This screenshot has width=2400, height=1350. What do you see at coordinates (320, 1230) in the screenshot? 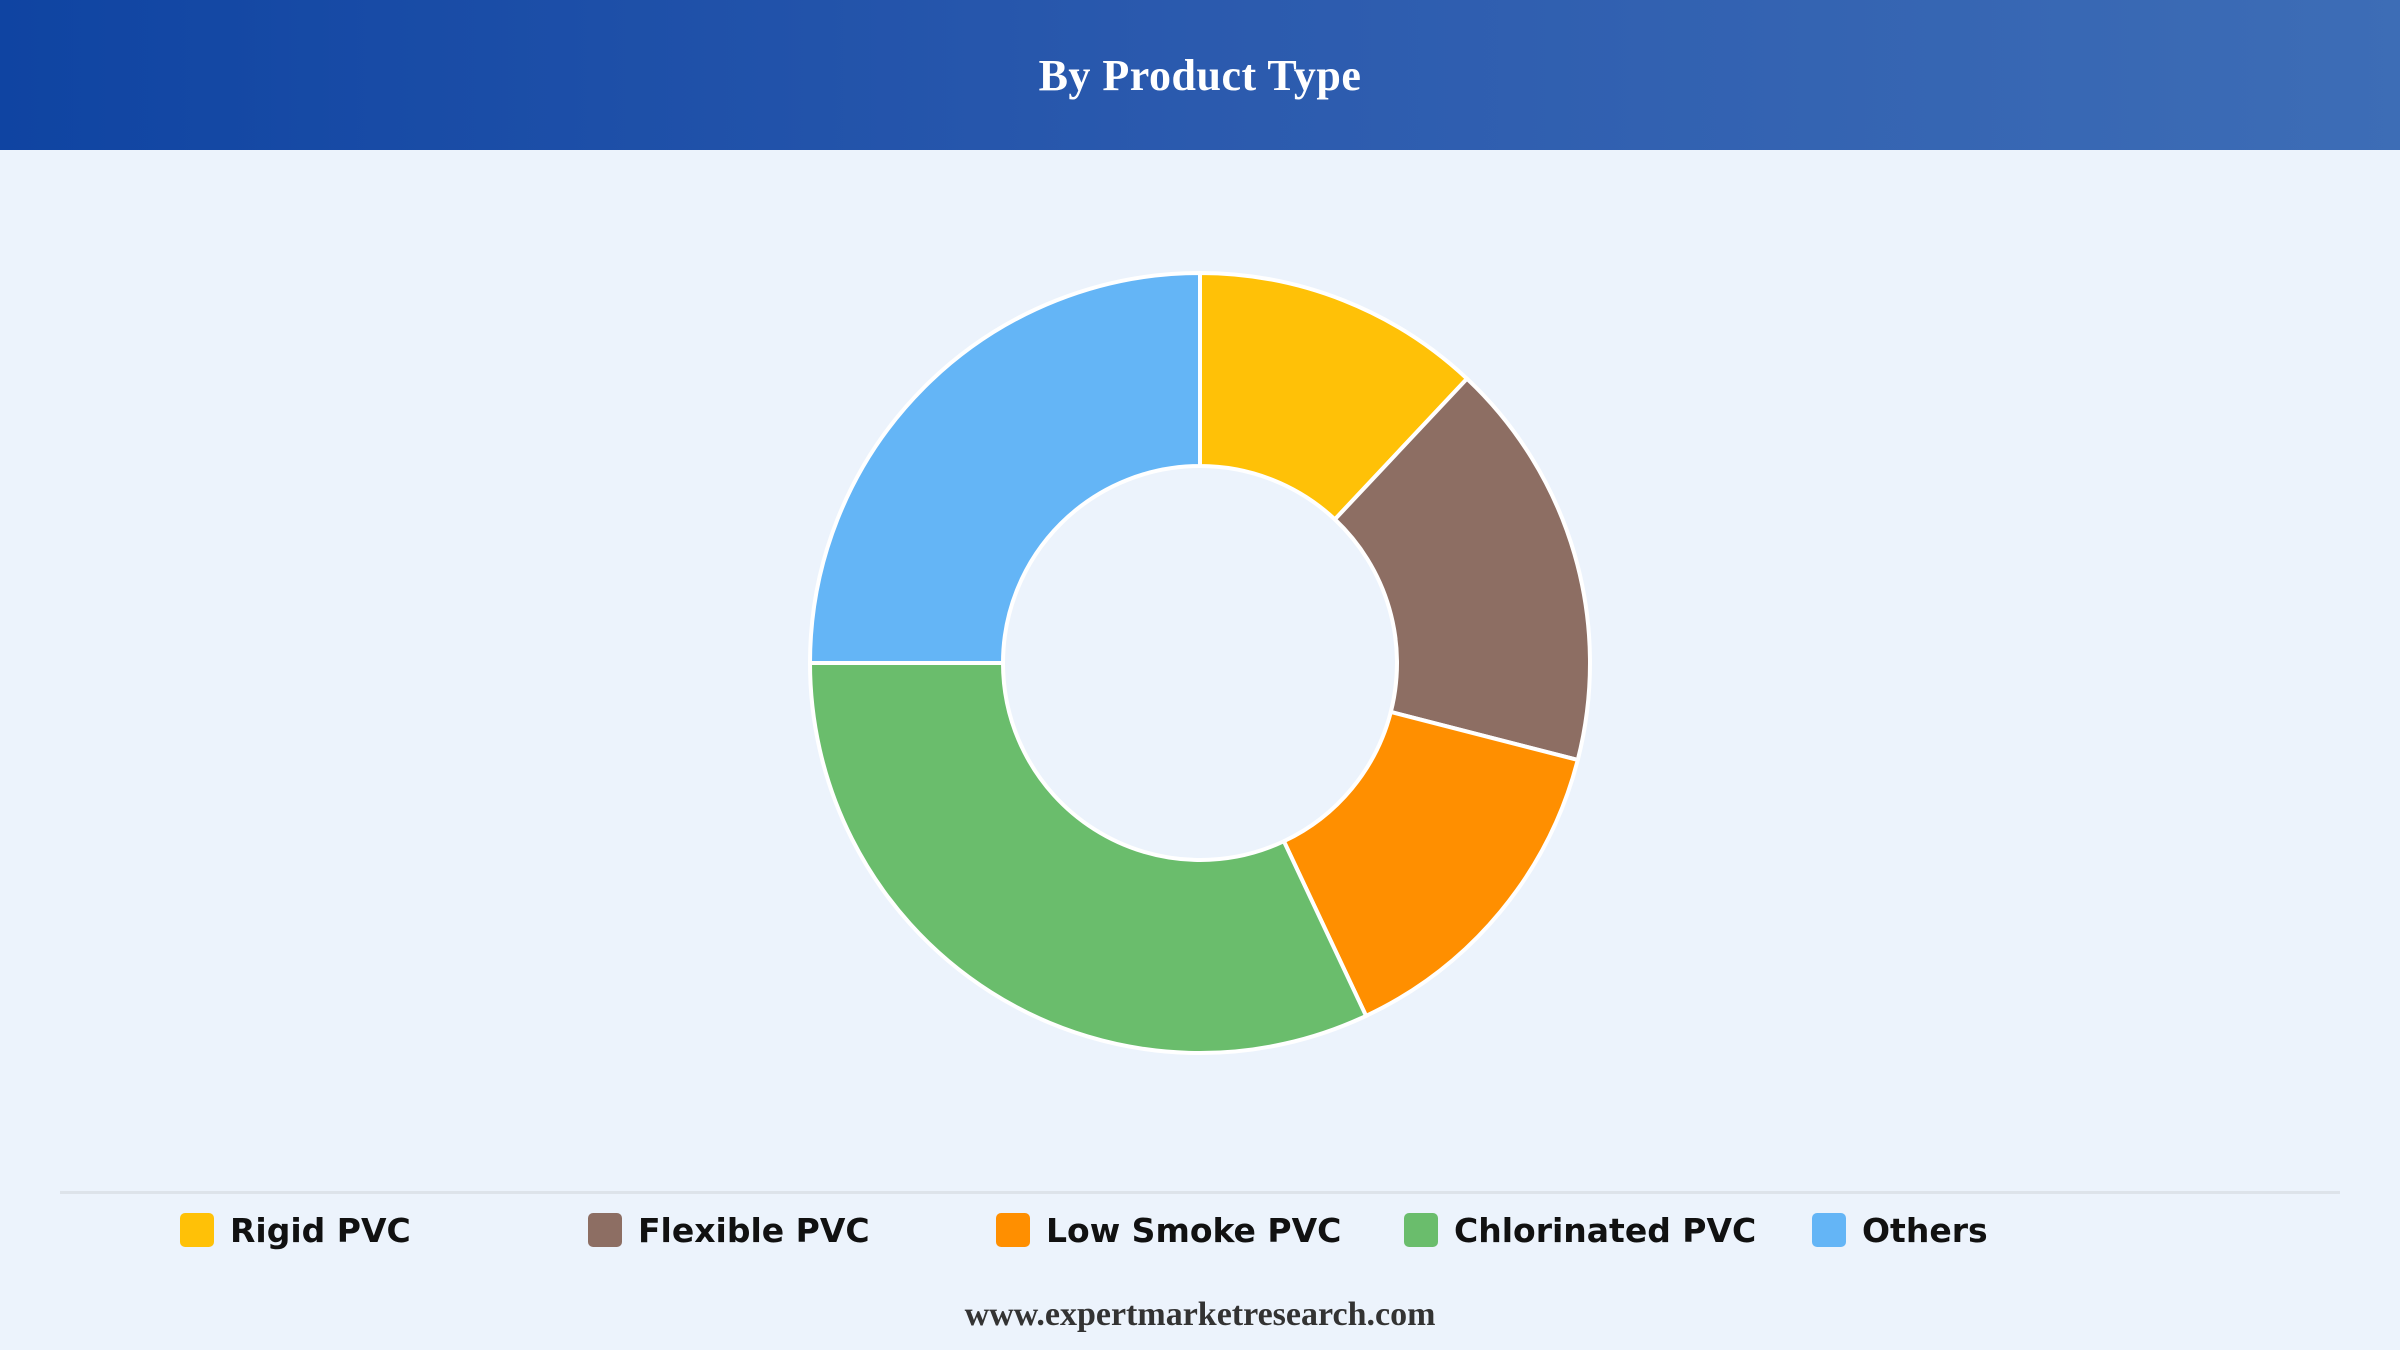
I see `legend-label-rigid-pvc: Rigid PVC` at bounding box center [320, 1230].